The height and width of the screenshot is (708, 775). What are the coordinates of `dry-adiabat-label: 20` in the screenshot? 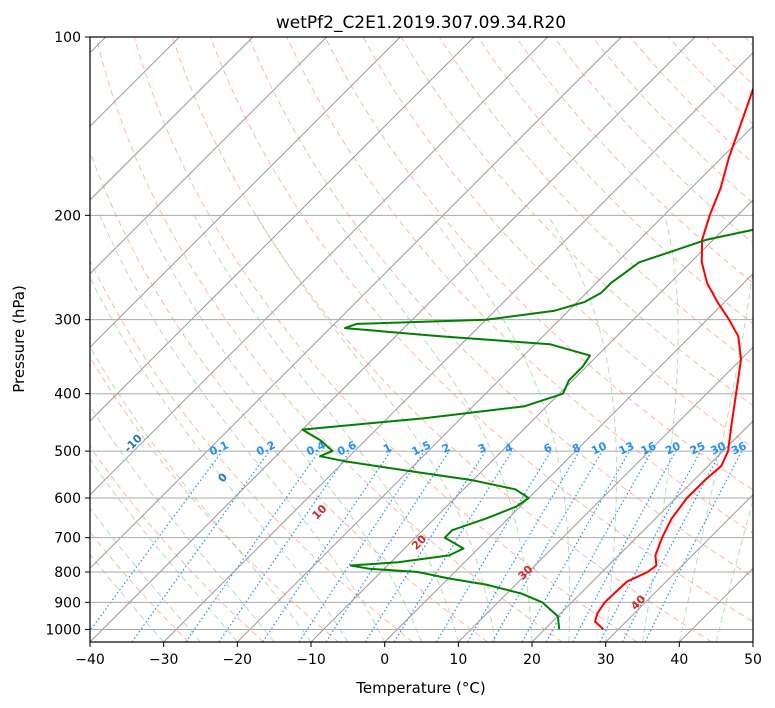 It's located at (419, 542).